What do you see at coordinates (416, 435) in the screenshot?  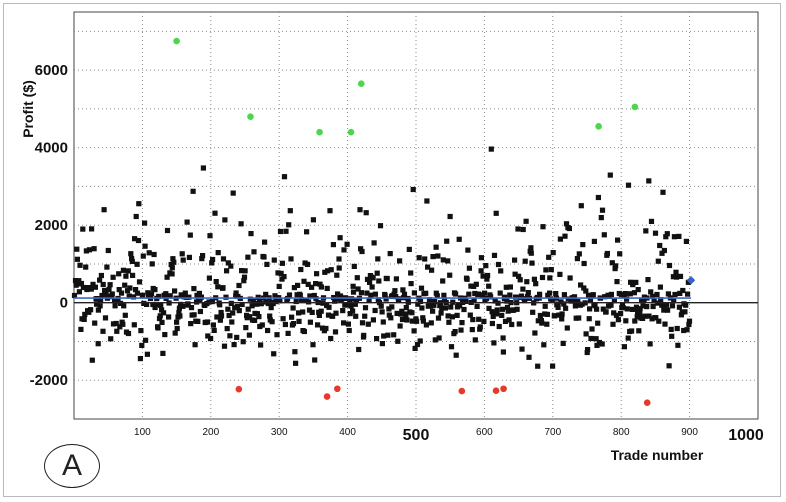 I see `x-tick-label: 500` at bounding box center [416, 435].